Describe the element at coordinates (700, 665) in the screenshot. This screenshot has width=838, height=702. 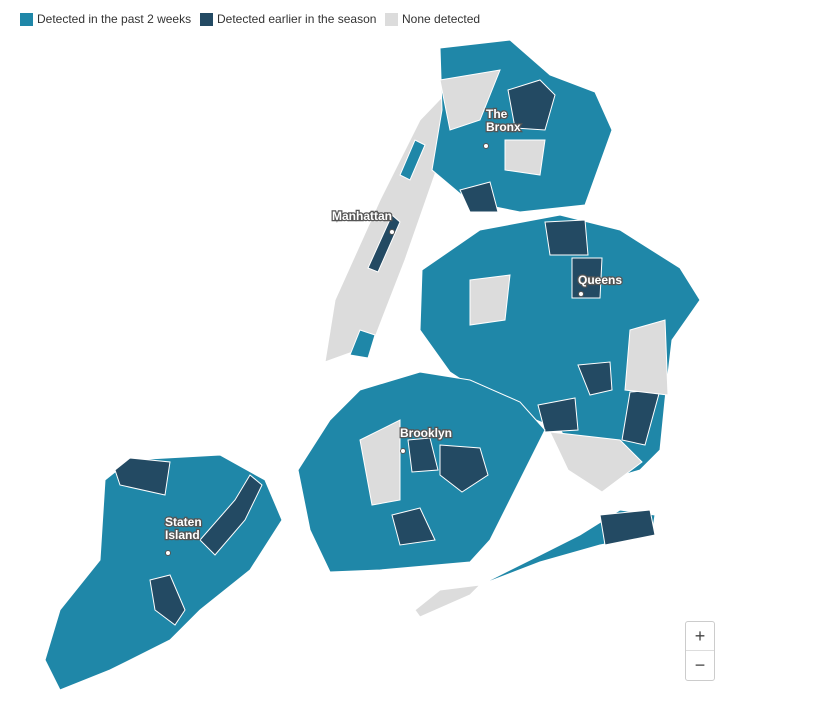
I see `zoom-out: −` at that location.